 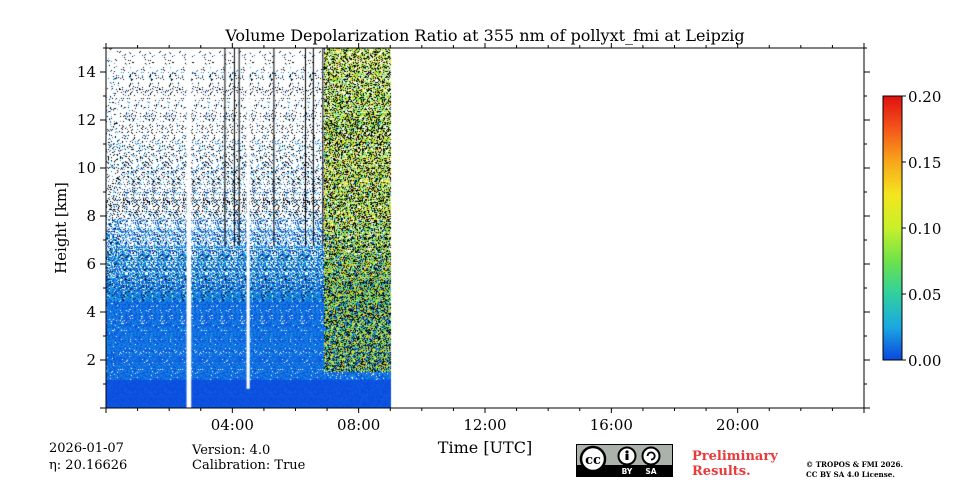 What do you see at coordinates (91, 216) in the screenshot?
I see `y-tick-label: 8` at bounding box center [91, 216].